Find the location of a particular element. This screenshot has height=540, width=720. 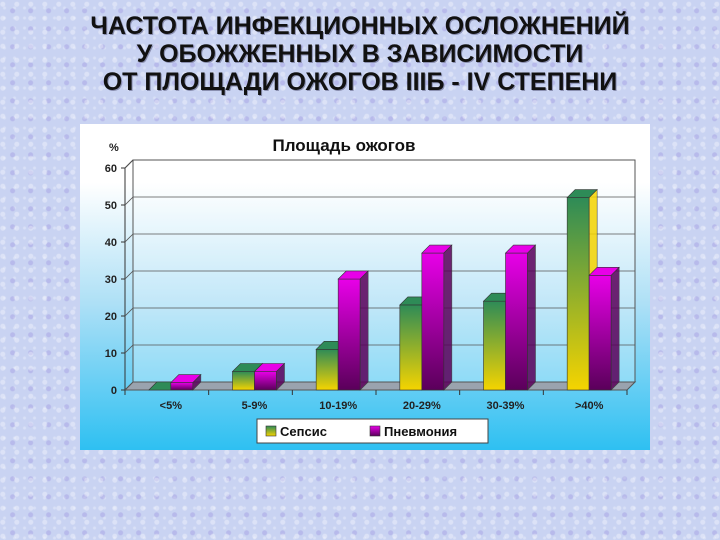

x-tick-label: 5-9% is located at coordinates (255, 406).